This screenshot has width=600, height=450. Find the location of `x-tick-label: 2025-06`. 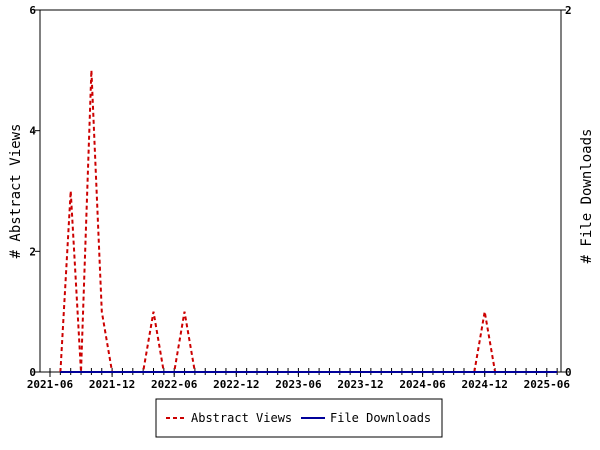

x-tick-label: 2025-06 is located at coordinates (547, 384).